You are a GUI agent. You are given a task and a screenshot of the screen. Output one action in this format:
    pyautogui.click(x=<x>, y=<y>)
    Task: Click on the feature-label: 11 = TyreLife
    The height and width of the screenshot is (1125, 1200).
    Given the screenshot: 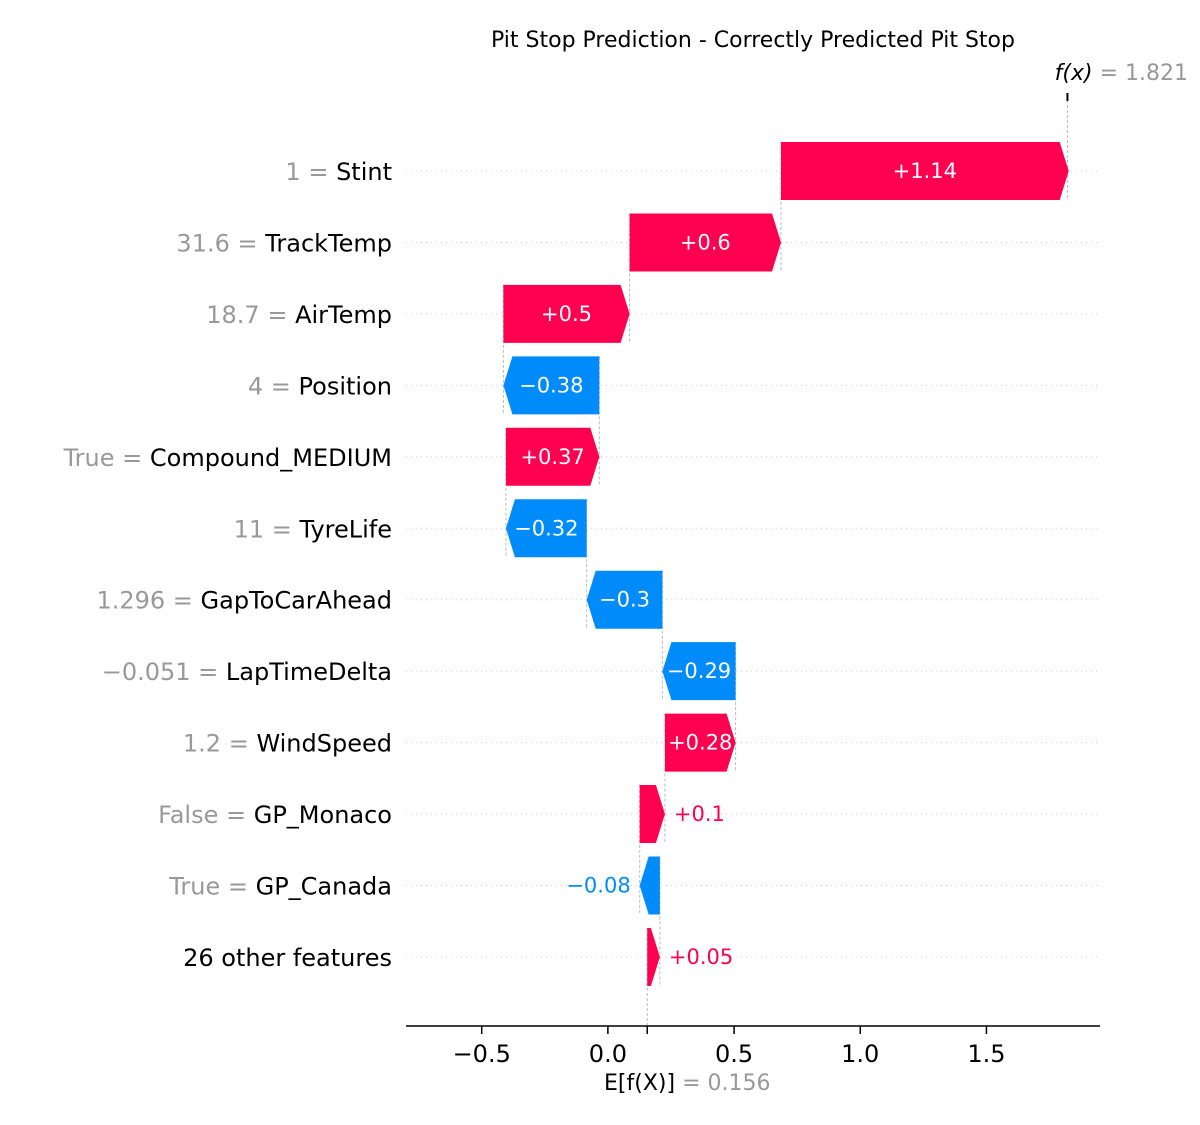 What is the action you would take?
    pyautogui.click(x=313, y=529)
    